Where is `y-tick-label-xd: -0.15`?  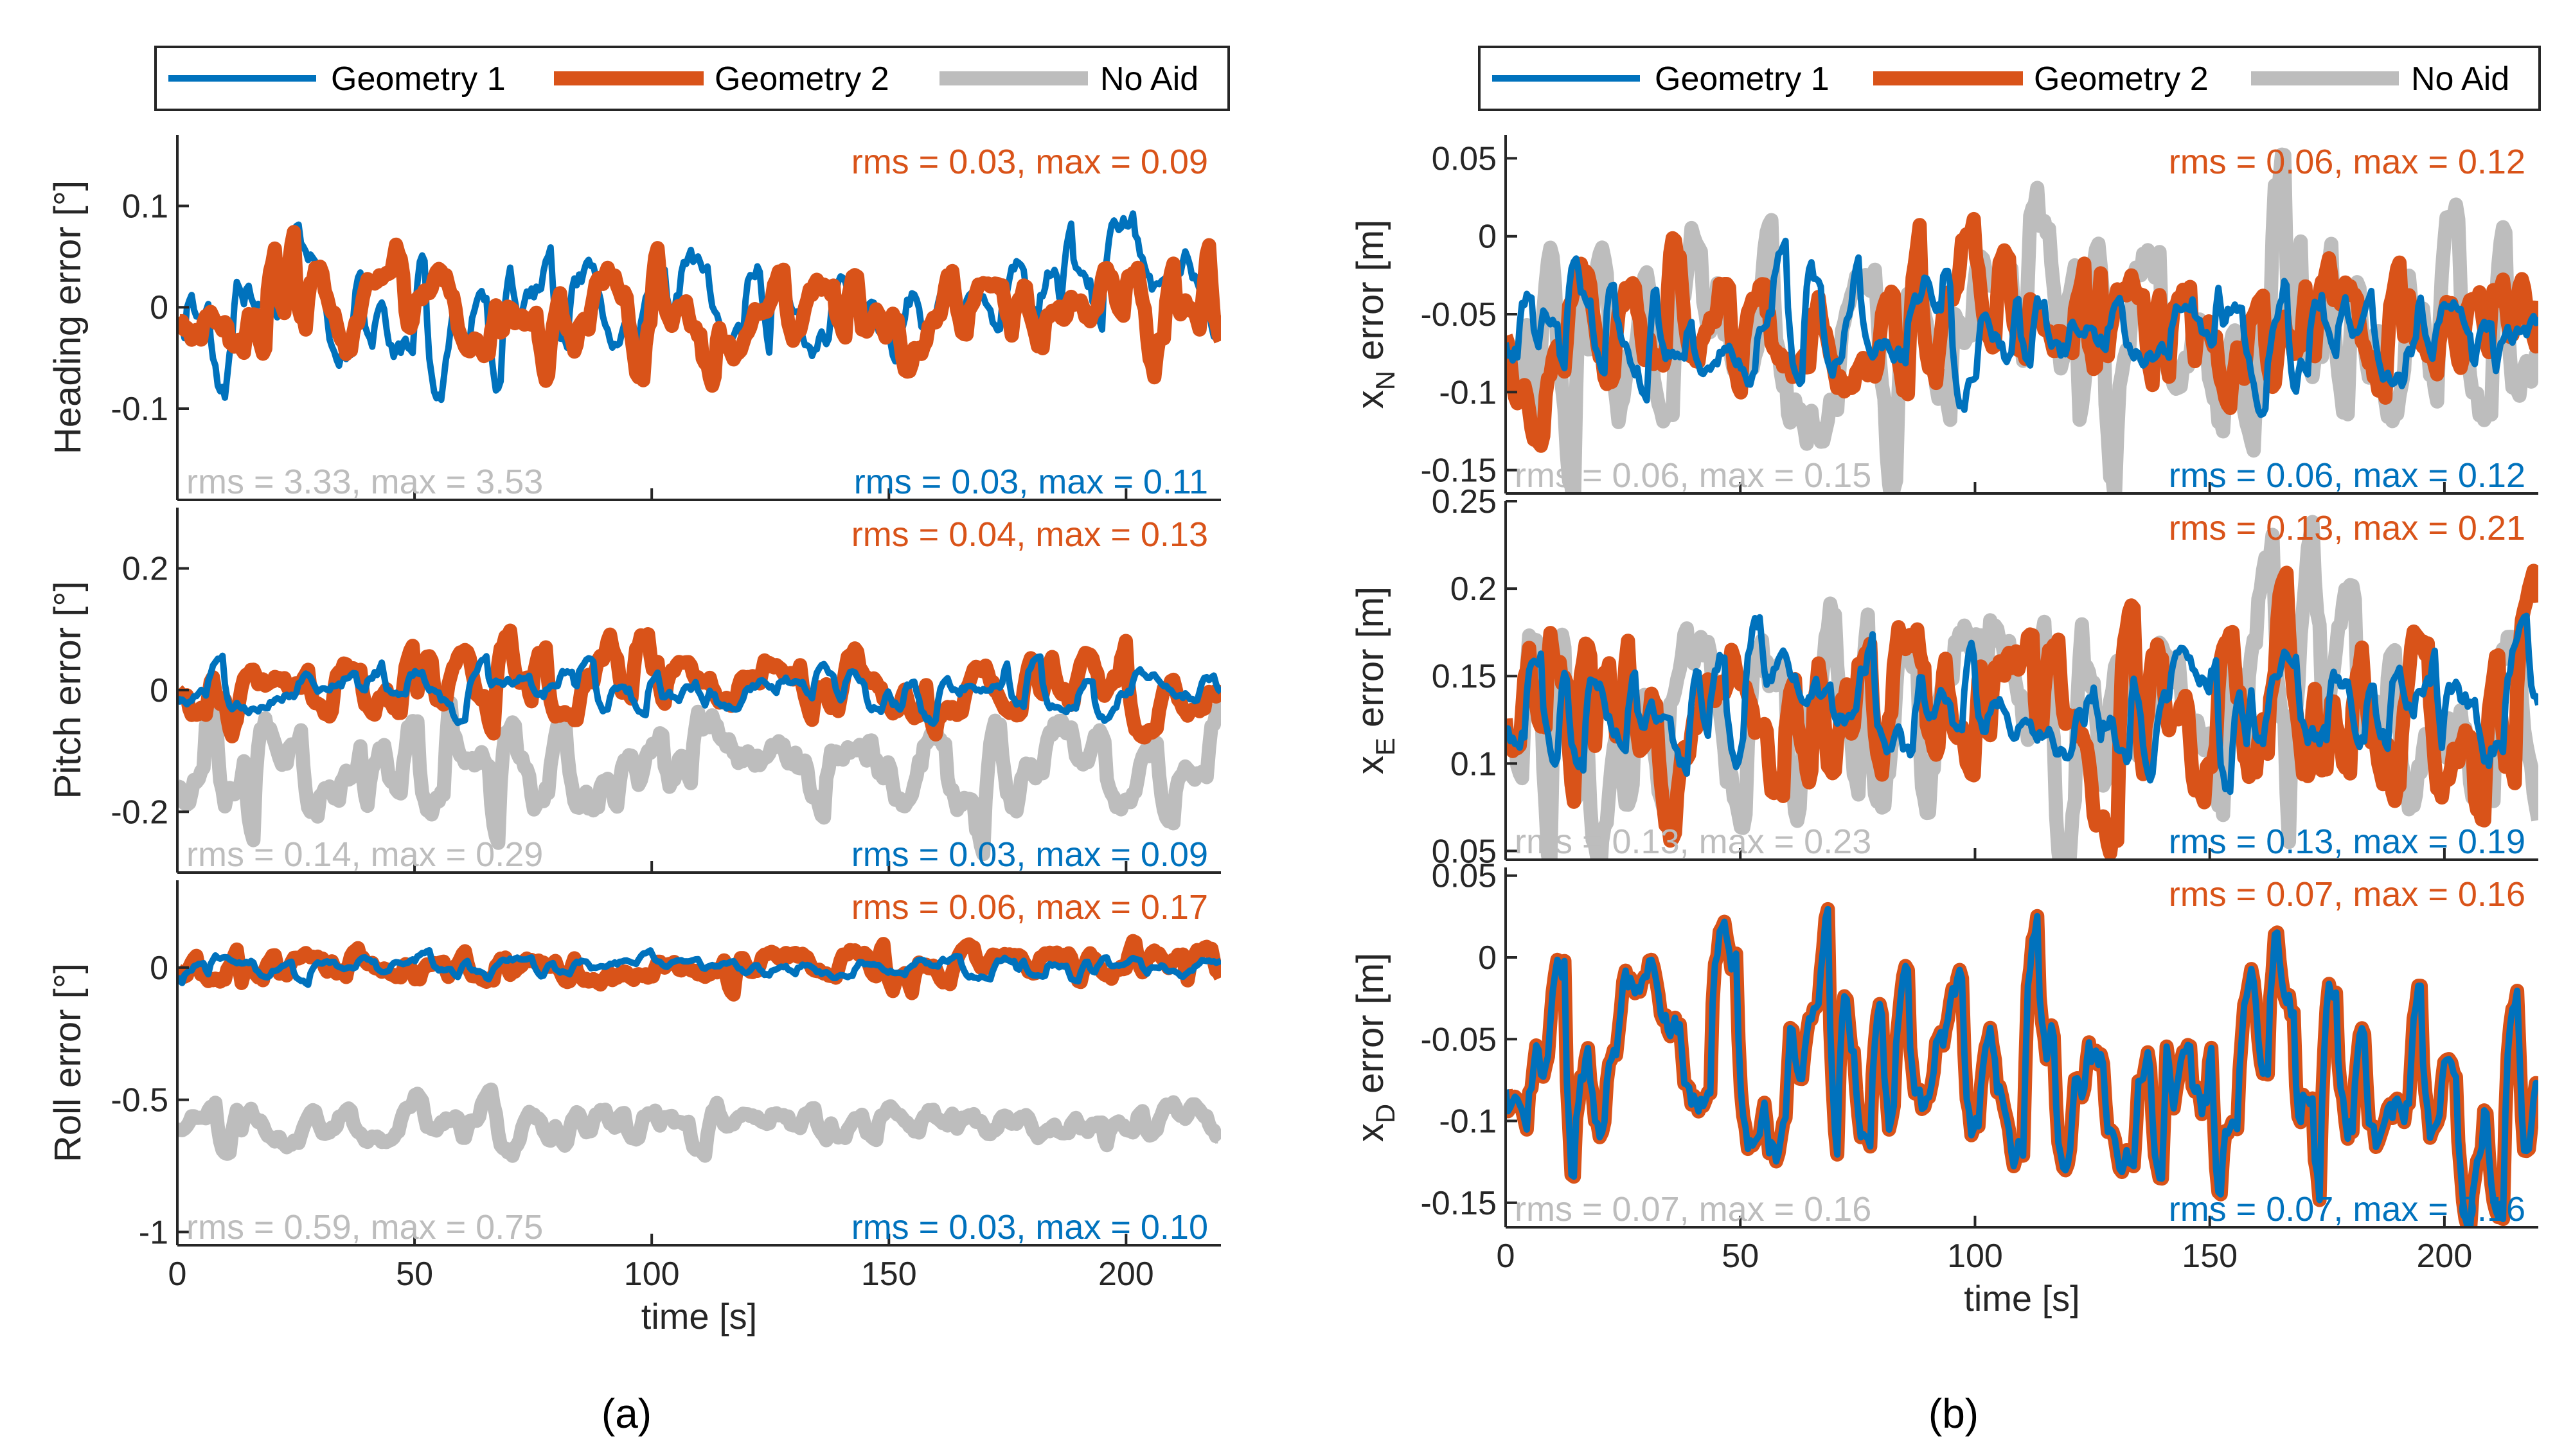
y-tick-label-xd: -0.15 is located at coordinates (1458, 1203).